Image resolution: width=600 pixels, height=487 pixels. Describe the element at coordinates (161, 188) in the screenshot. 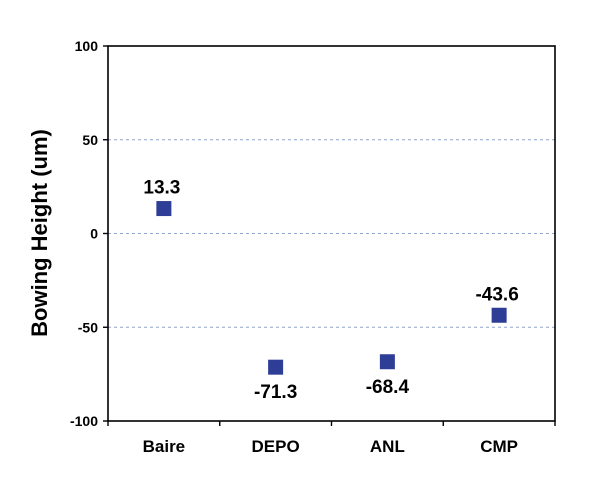

I see `data-label: 13.3` at that location.